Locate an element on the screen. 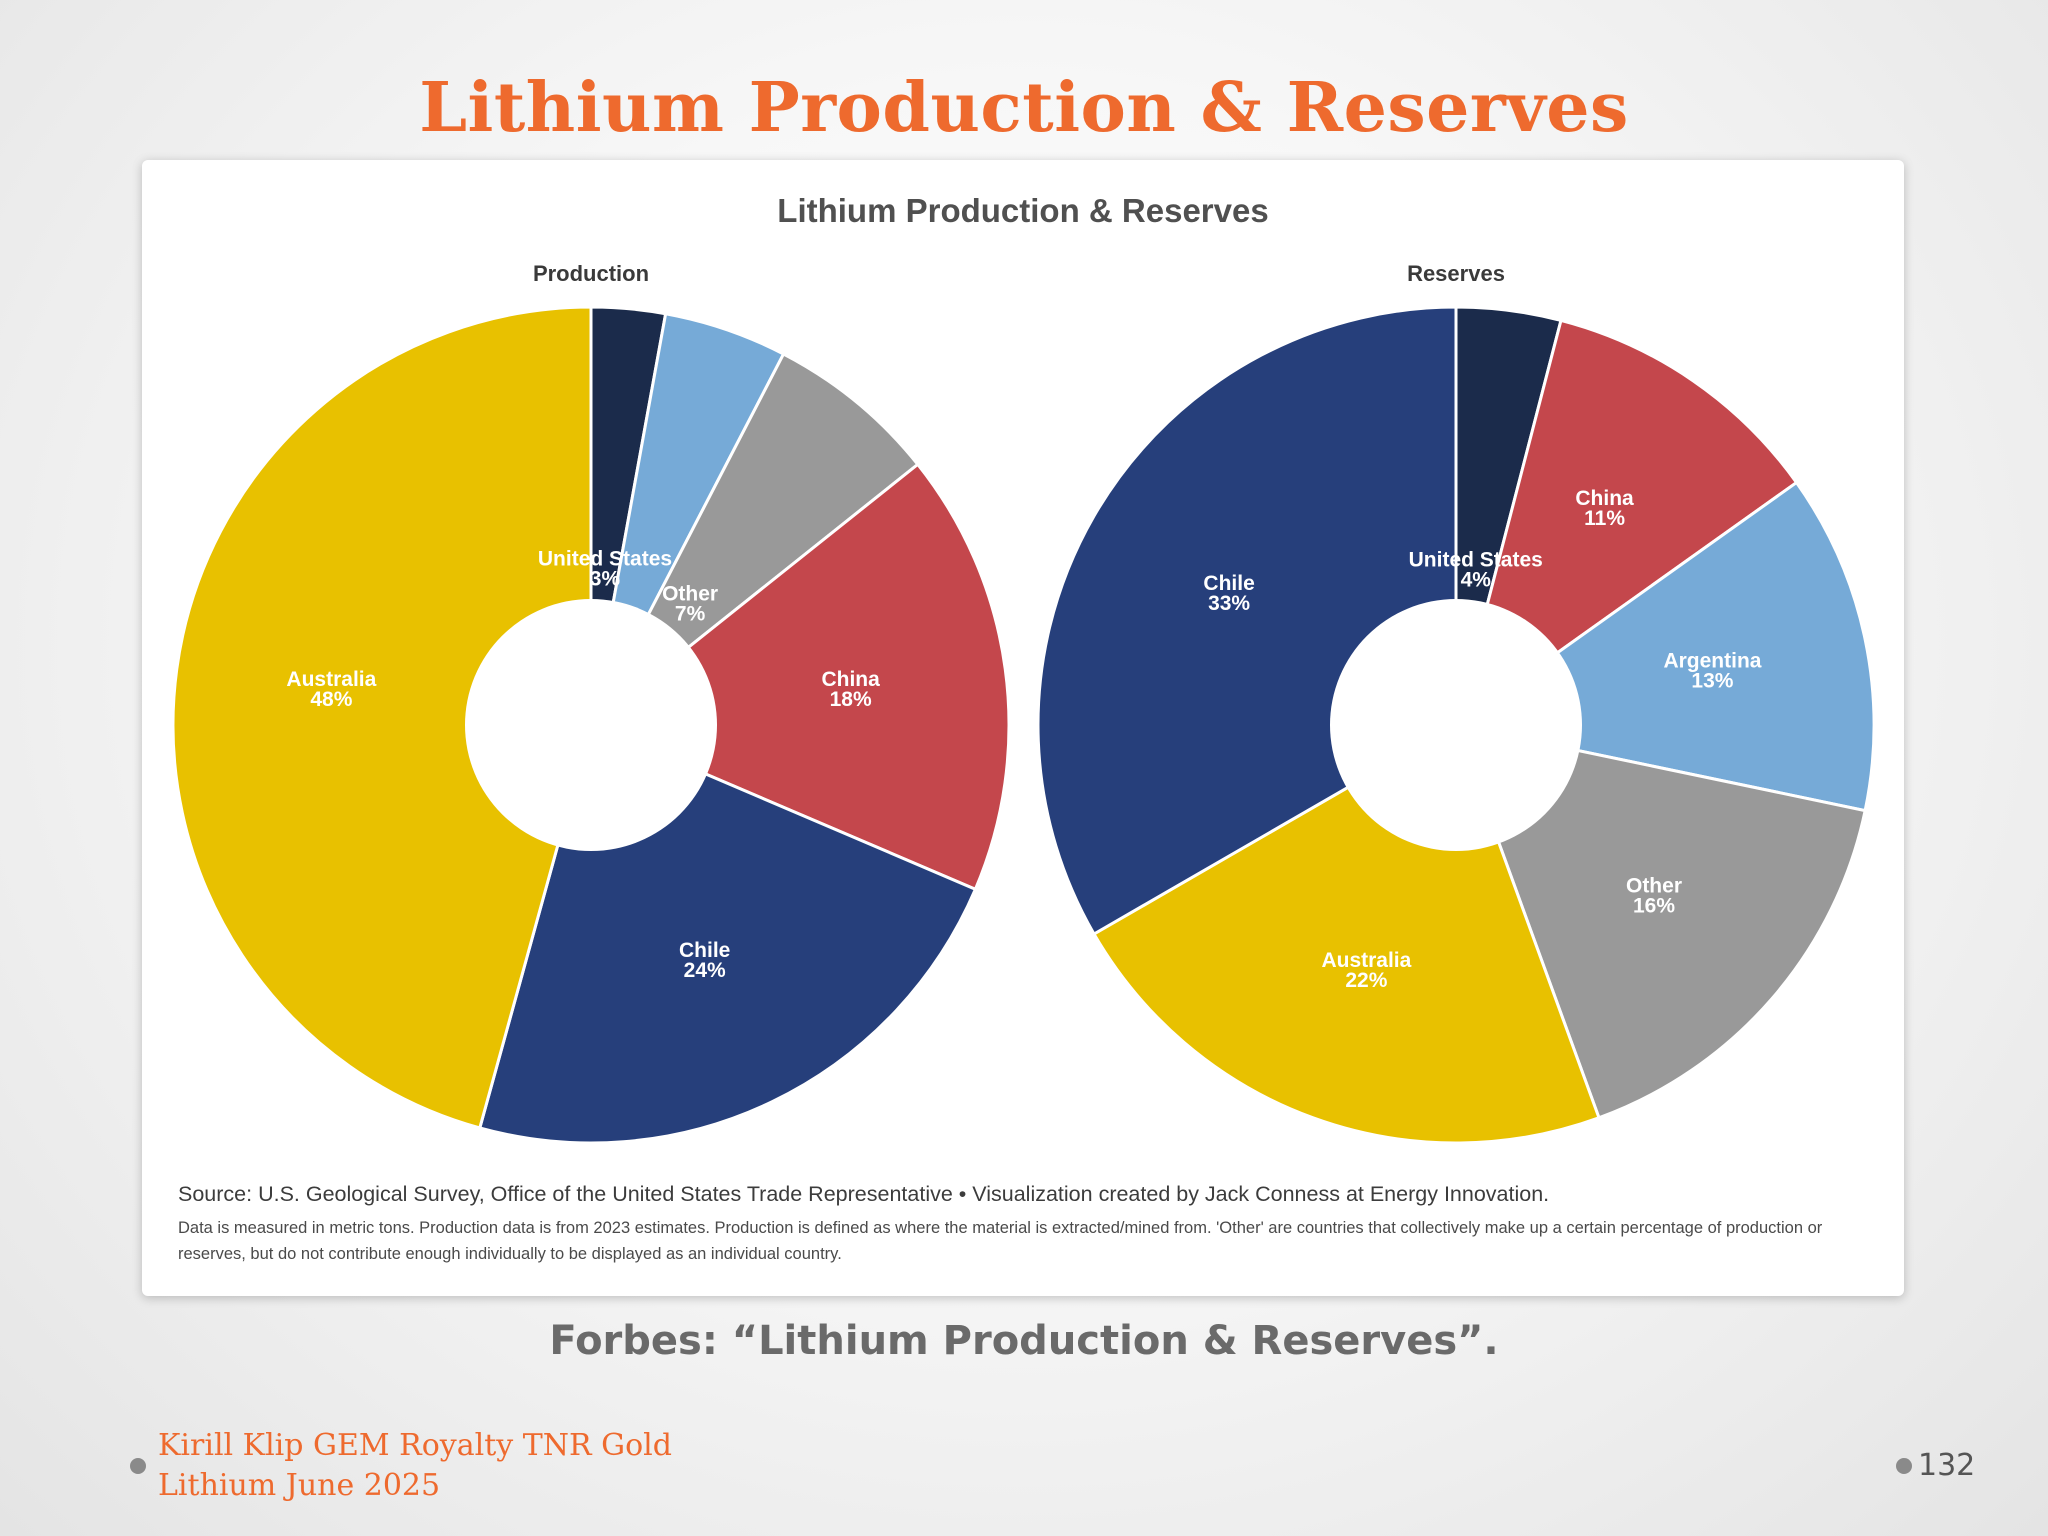 The image size is (2048, 1536). reserves-label-chile: Chile 33% is located at coordinates (1228, 593).